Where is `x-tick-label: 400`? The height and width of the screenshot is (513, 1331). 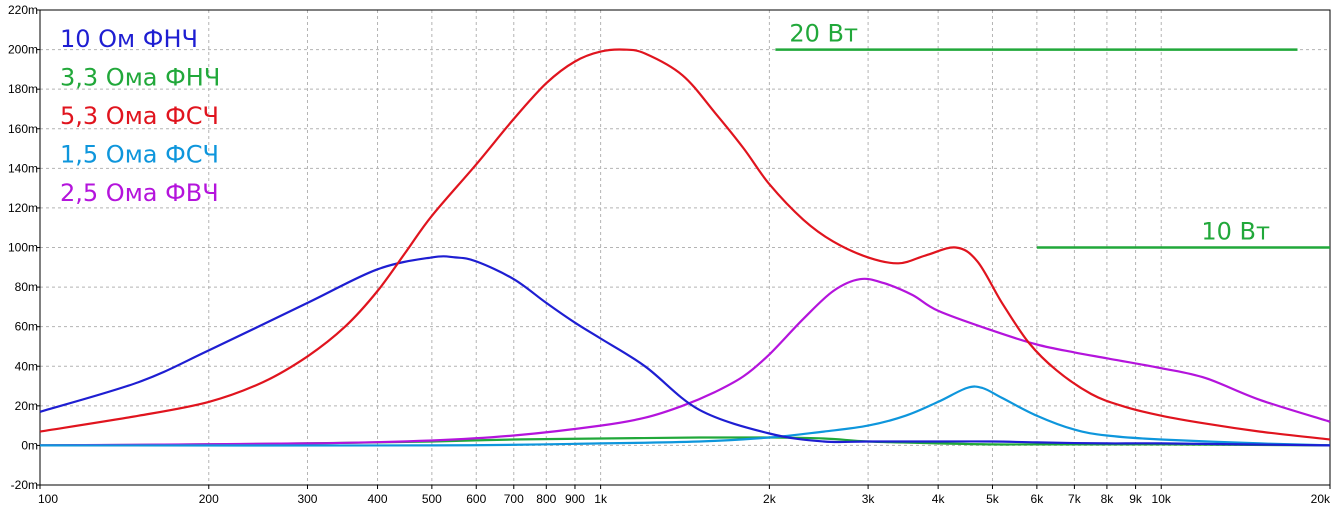 x-tick-label: 400 is located at coordinates (378, 499).